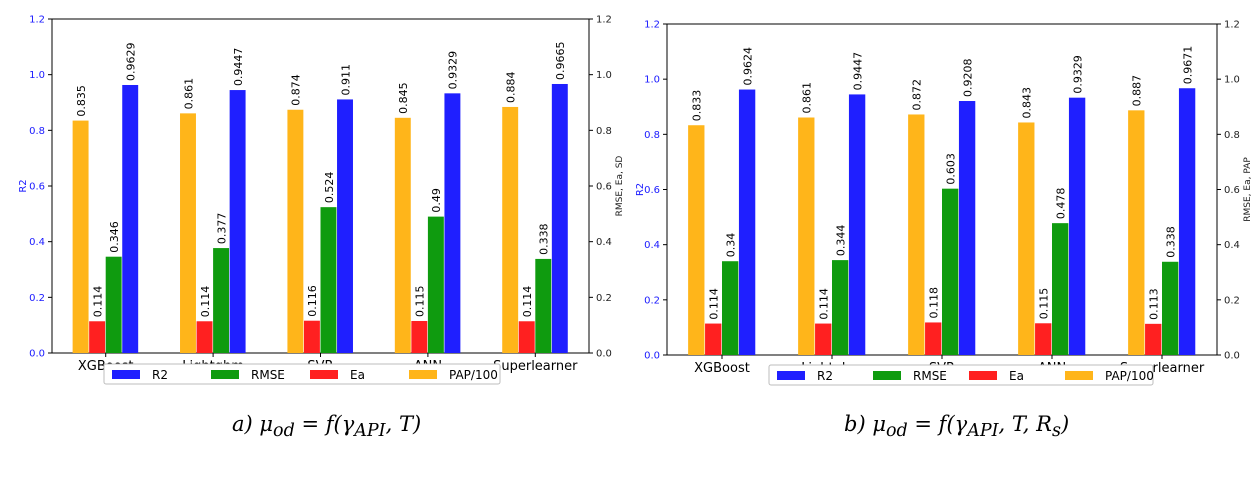 The height and width of the screenshot is (481, 1258). Describe the element at coordinates (652, 135) in the screenshot. I see `y-tick-label: 0.8` at that location.